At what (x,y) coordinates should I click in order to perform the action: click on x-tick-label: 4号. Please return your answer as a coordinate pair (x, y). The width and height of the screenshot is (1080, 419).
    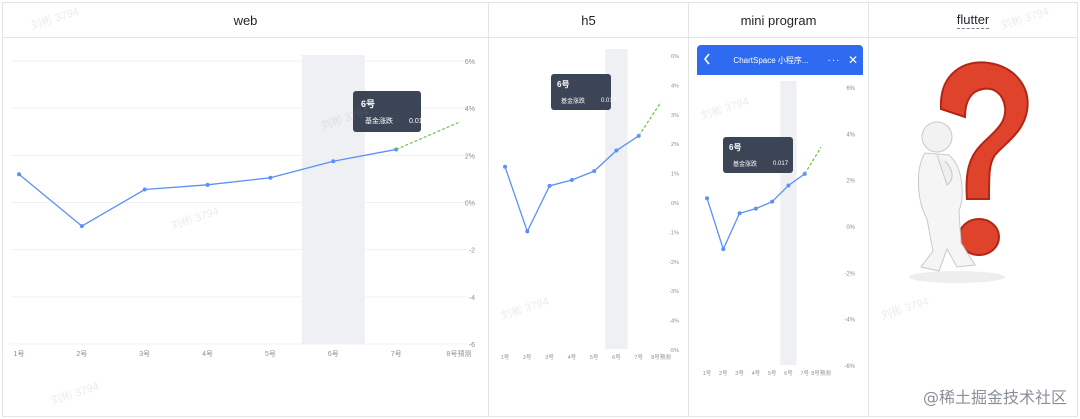
    Looking at the image, I should click on (207, 354).